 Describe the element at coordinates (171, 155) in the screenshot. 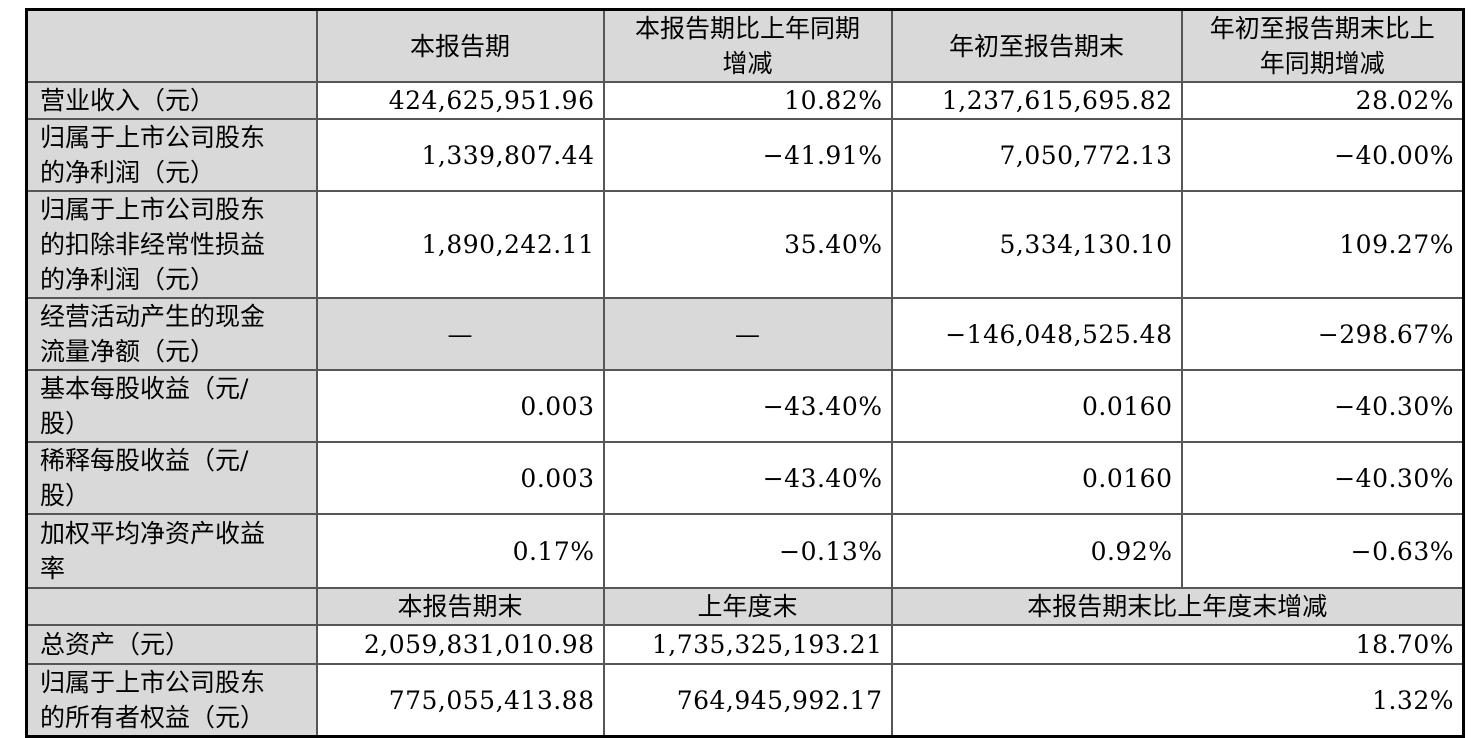

I see `row-label: 归属于上市公司股东的净利润（元）` at that location.